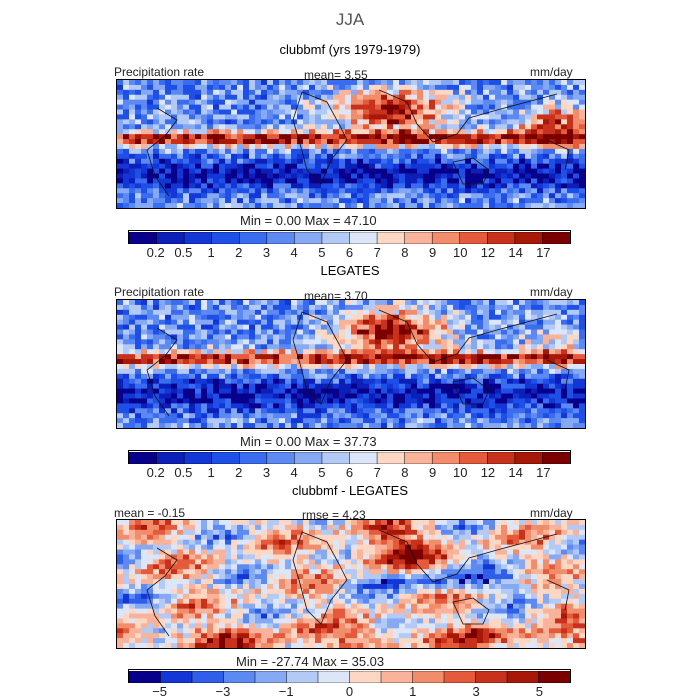 The image size is (700, 700). What do you see at coordinates (350, 270) in the screenshot?
I see `panel-2-title: LEGATES` at bounding box center [350, 270].